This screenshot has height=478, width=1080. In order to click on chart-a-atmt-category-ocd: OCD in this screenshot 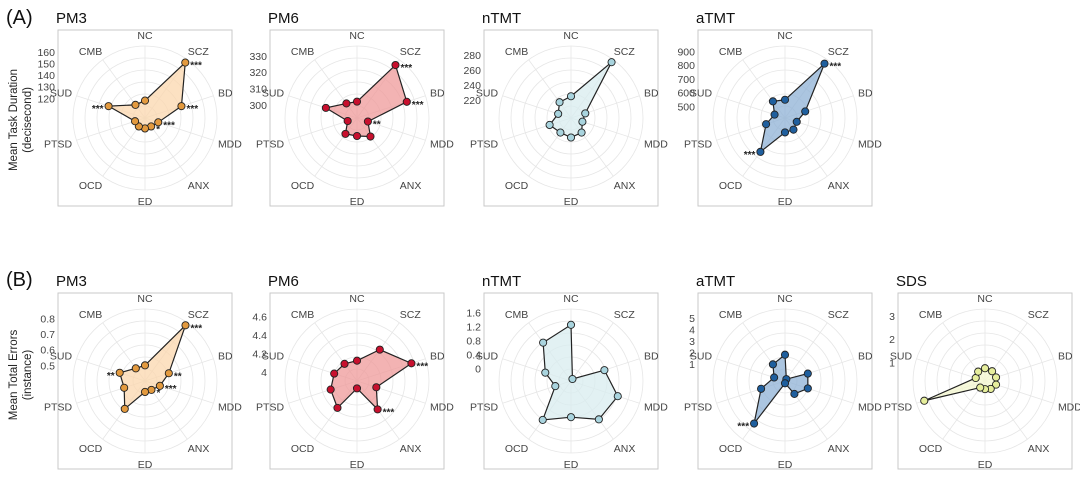, I will do `click(731, 186)`.